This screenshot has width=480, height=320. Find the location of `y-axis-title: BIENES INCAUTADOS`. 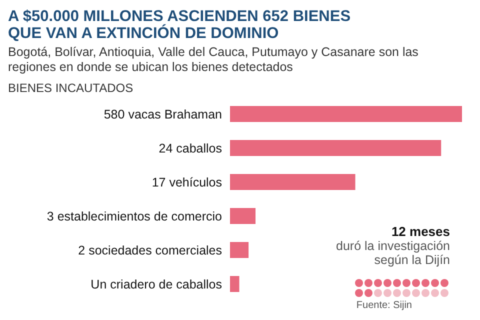

y-axis-title: BIENES INCAUTADOS is located at coordinates (71, 88).